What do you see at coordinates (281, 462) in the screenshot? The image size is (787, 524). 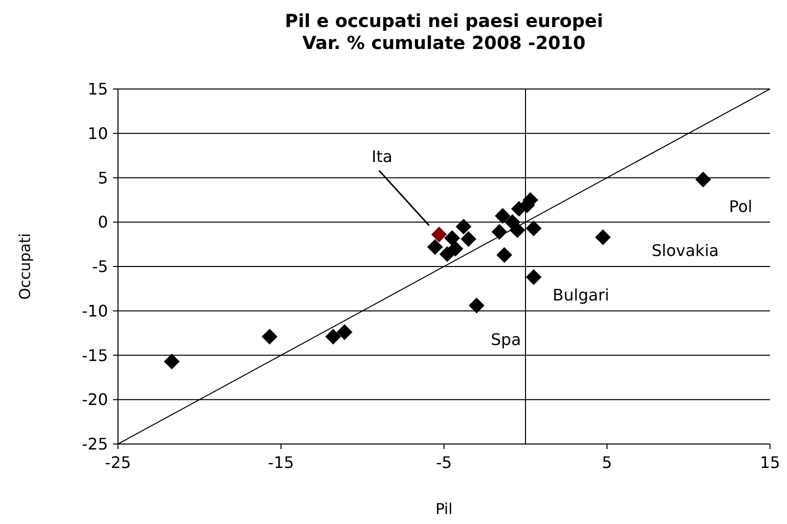 I see `x-tick-label: -15` at bounding box center [281, 462].